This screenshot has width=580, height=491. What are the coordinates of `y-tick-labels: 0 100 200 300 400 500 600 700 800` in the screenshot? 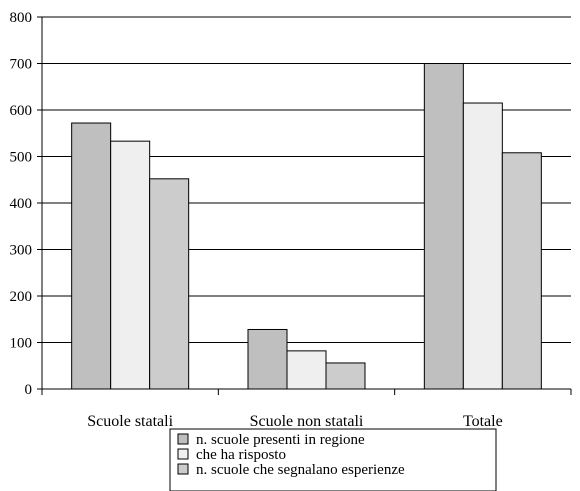 It's located at (21, 204).